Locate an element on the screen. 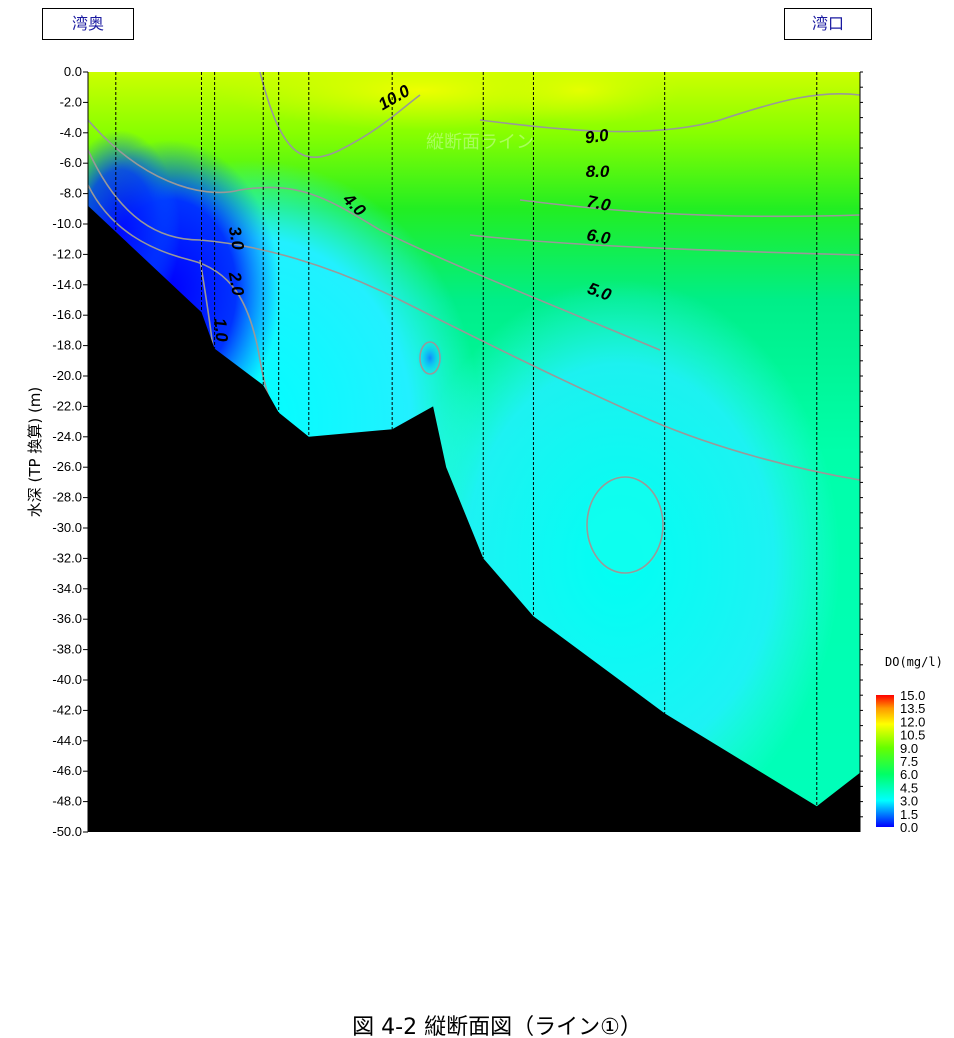 This screenshot has height=1038, width=954. colorbar is located at coordinates (885, 761).